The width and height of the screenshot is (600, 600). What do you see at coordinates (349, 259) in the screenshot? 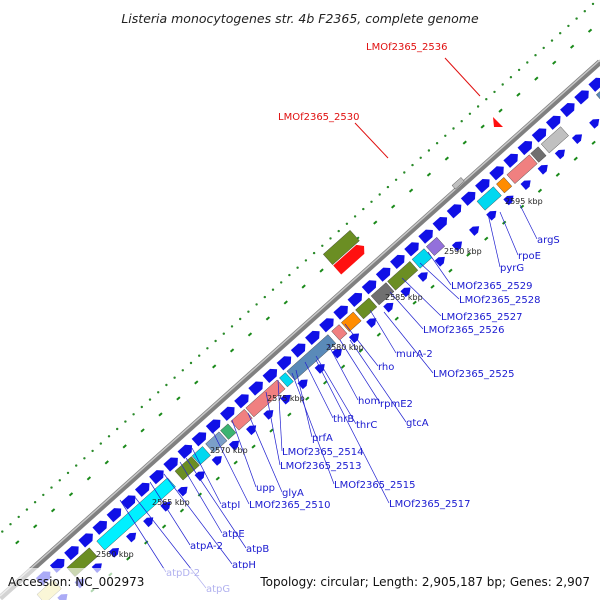
I see `gene-lmof2365-2530-arrow` at bounding box center [349, 259].